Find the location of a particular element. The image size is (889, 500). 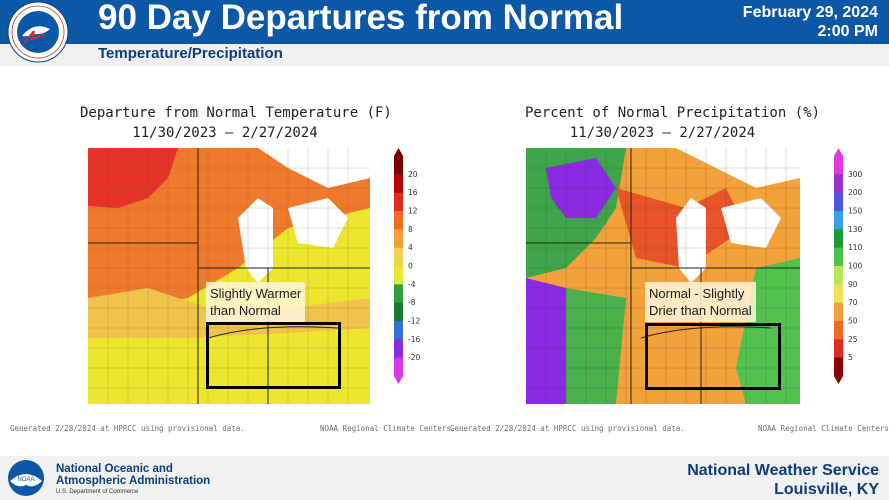

noaa-logo-text: NOAA is located at coordinates (25, 480).